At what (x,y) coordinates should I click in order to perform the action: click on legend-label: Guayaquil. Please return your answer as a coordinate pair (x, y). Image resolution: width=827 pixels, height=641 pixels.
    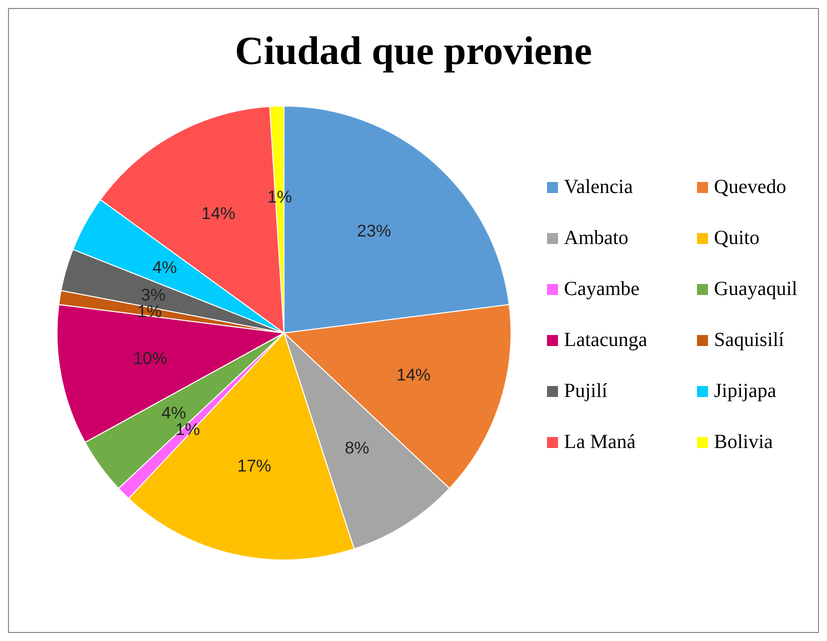
    Looking at the image, I should click on (756, 289).